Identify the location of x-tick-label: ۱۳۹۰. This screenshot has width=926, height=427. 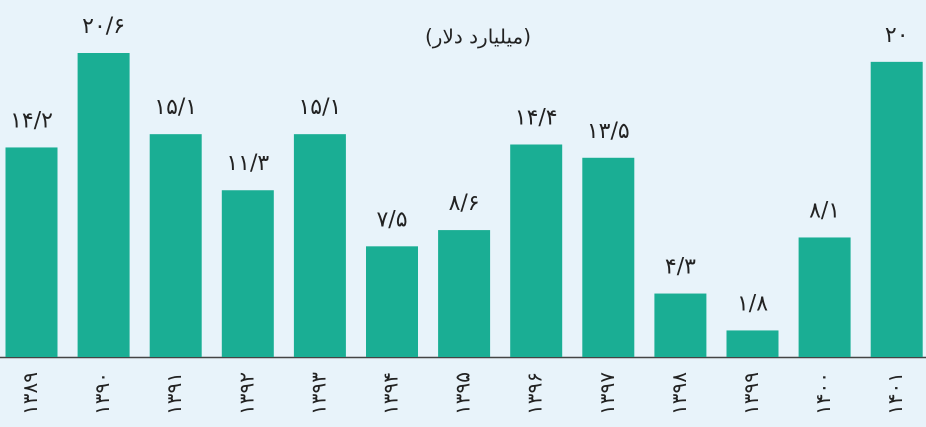
(102, 393).